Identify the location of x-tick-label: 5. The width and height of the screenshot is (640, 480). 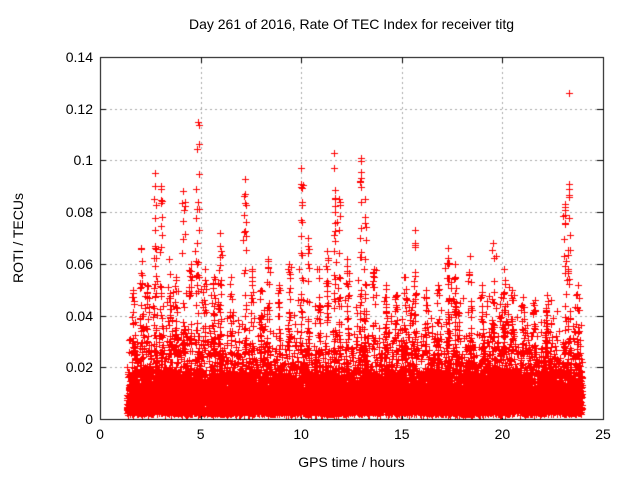
(200, 434).